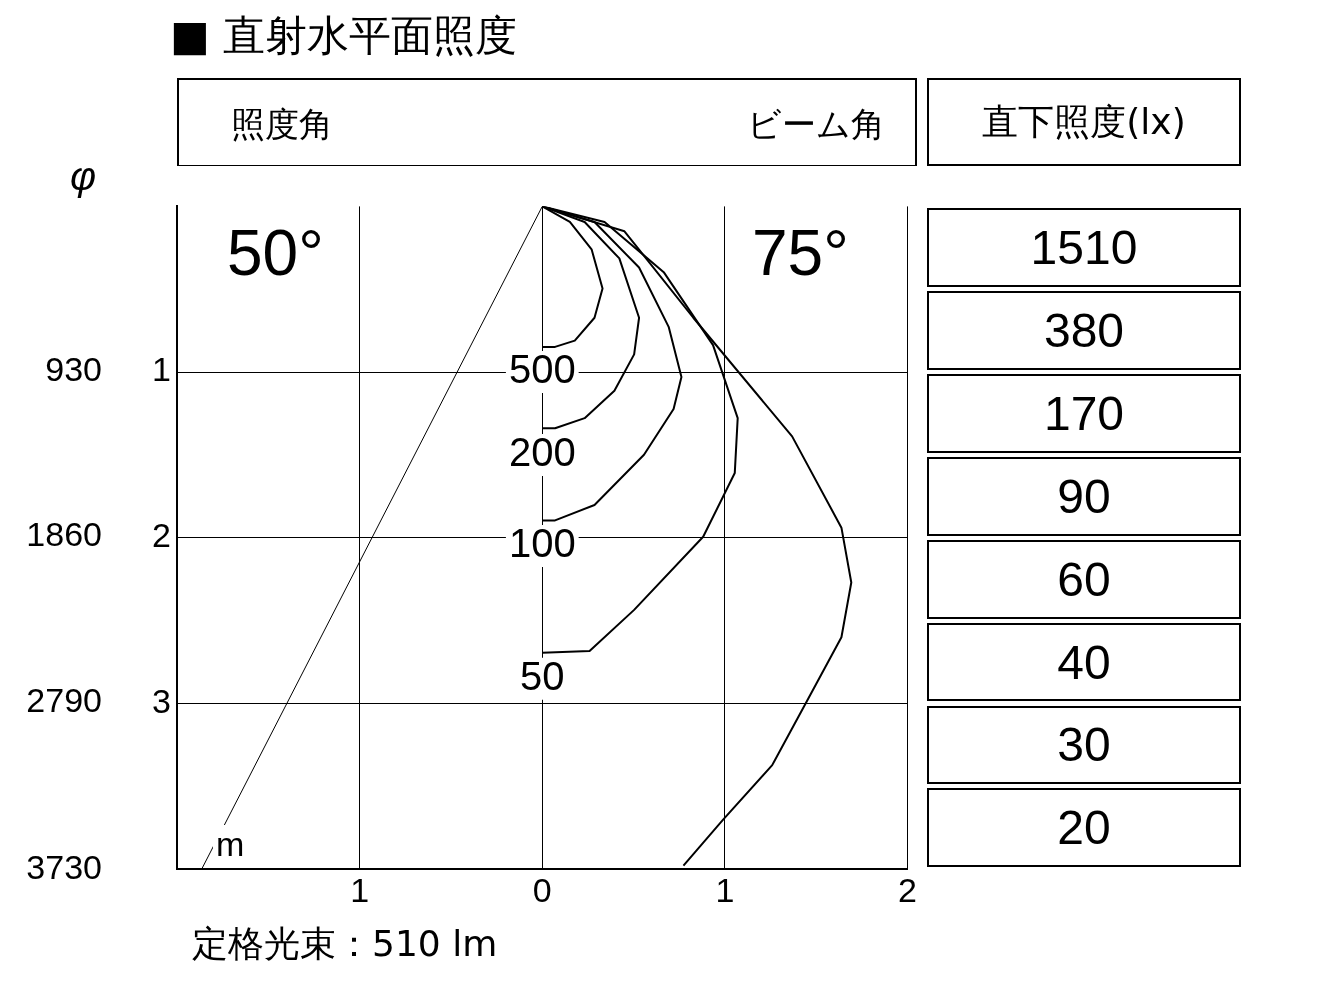 This screenshot has width=1323, height=983. I want to click on data-label: 60, so click(1084, 579).